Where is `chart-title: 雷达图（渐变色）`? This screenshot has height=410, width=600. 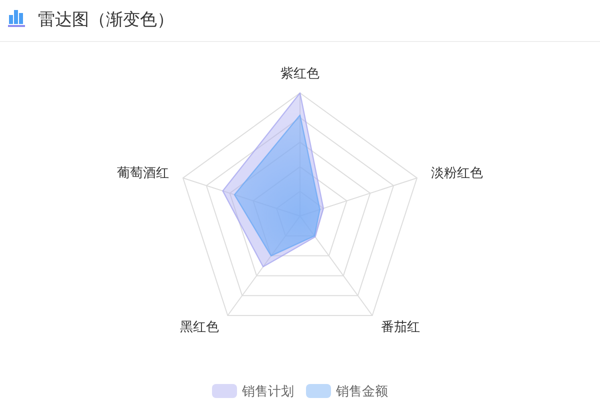
chart-title: 雷达图（渐变色） is located at coordinates (106, 19).